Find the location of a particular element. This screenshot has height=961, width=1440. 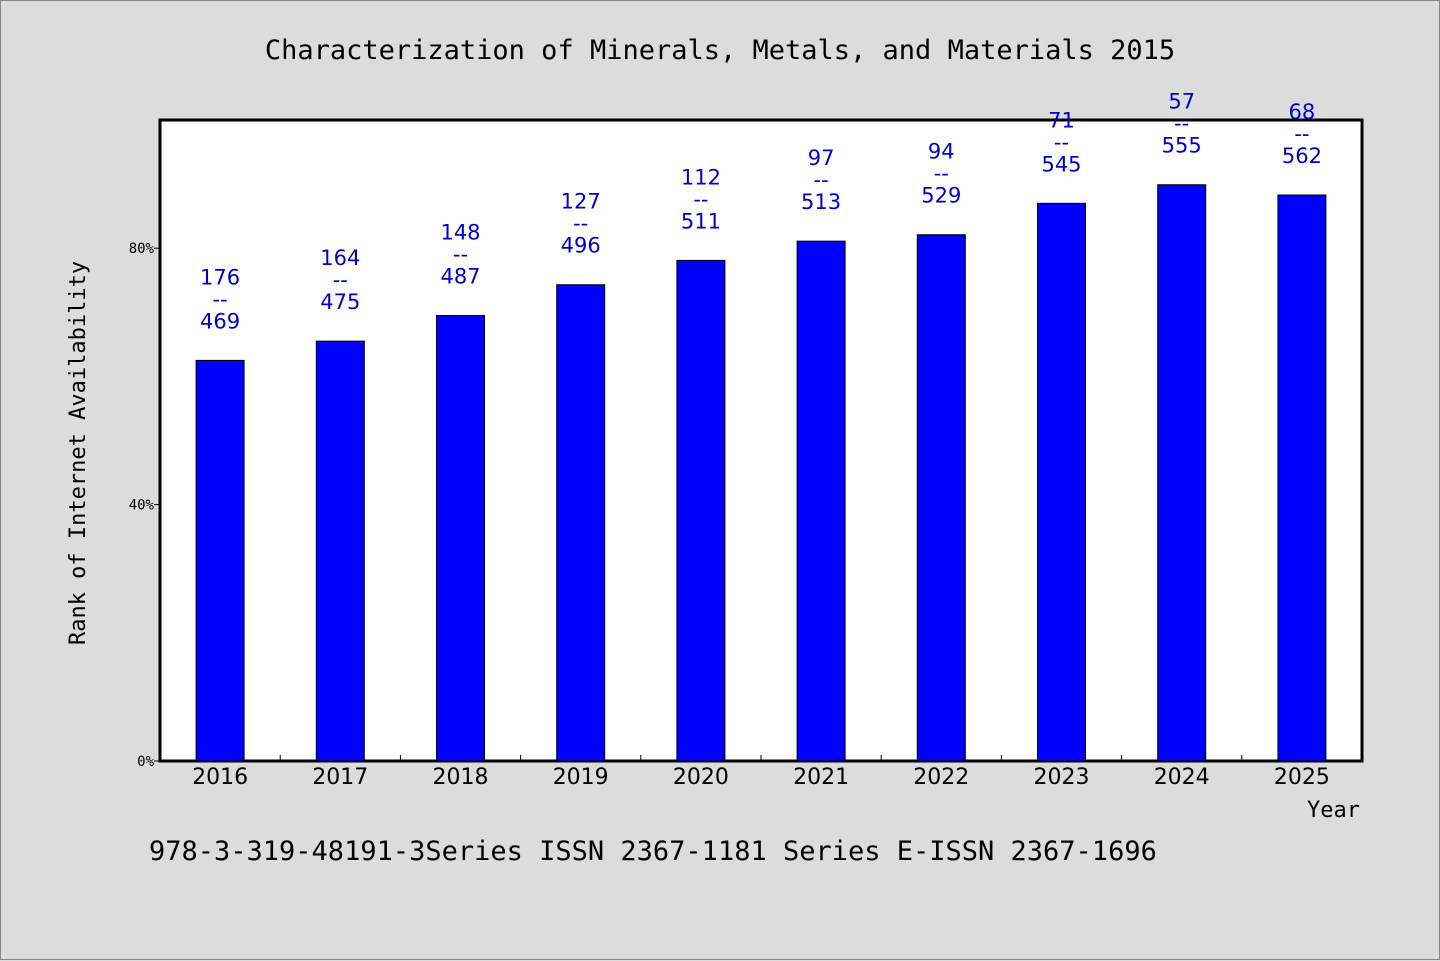

bar-label-rank: 71 is located at coordinates (1061, 120).